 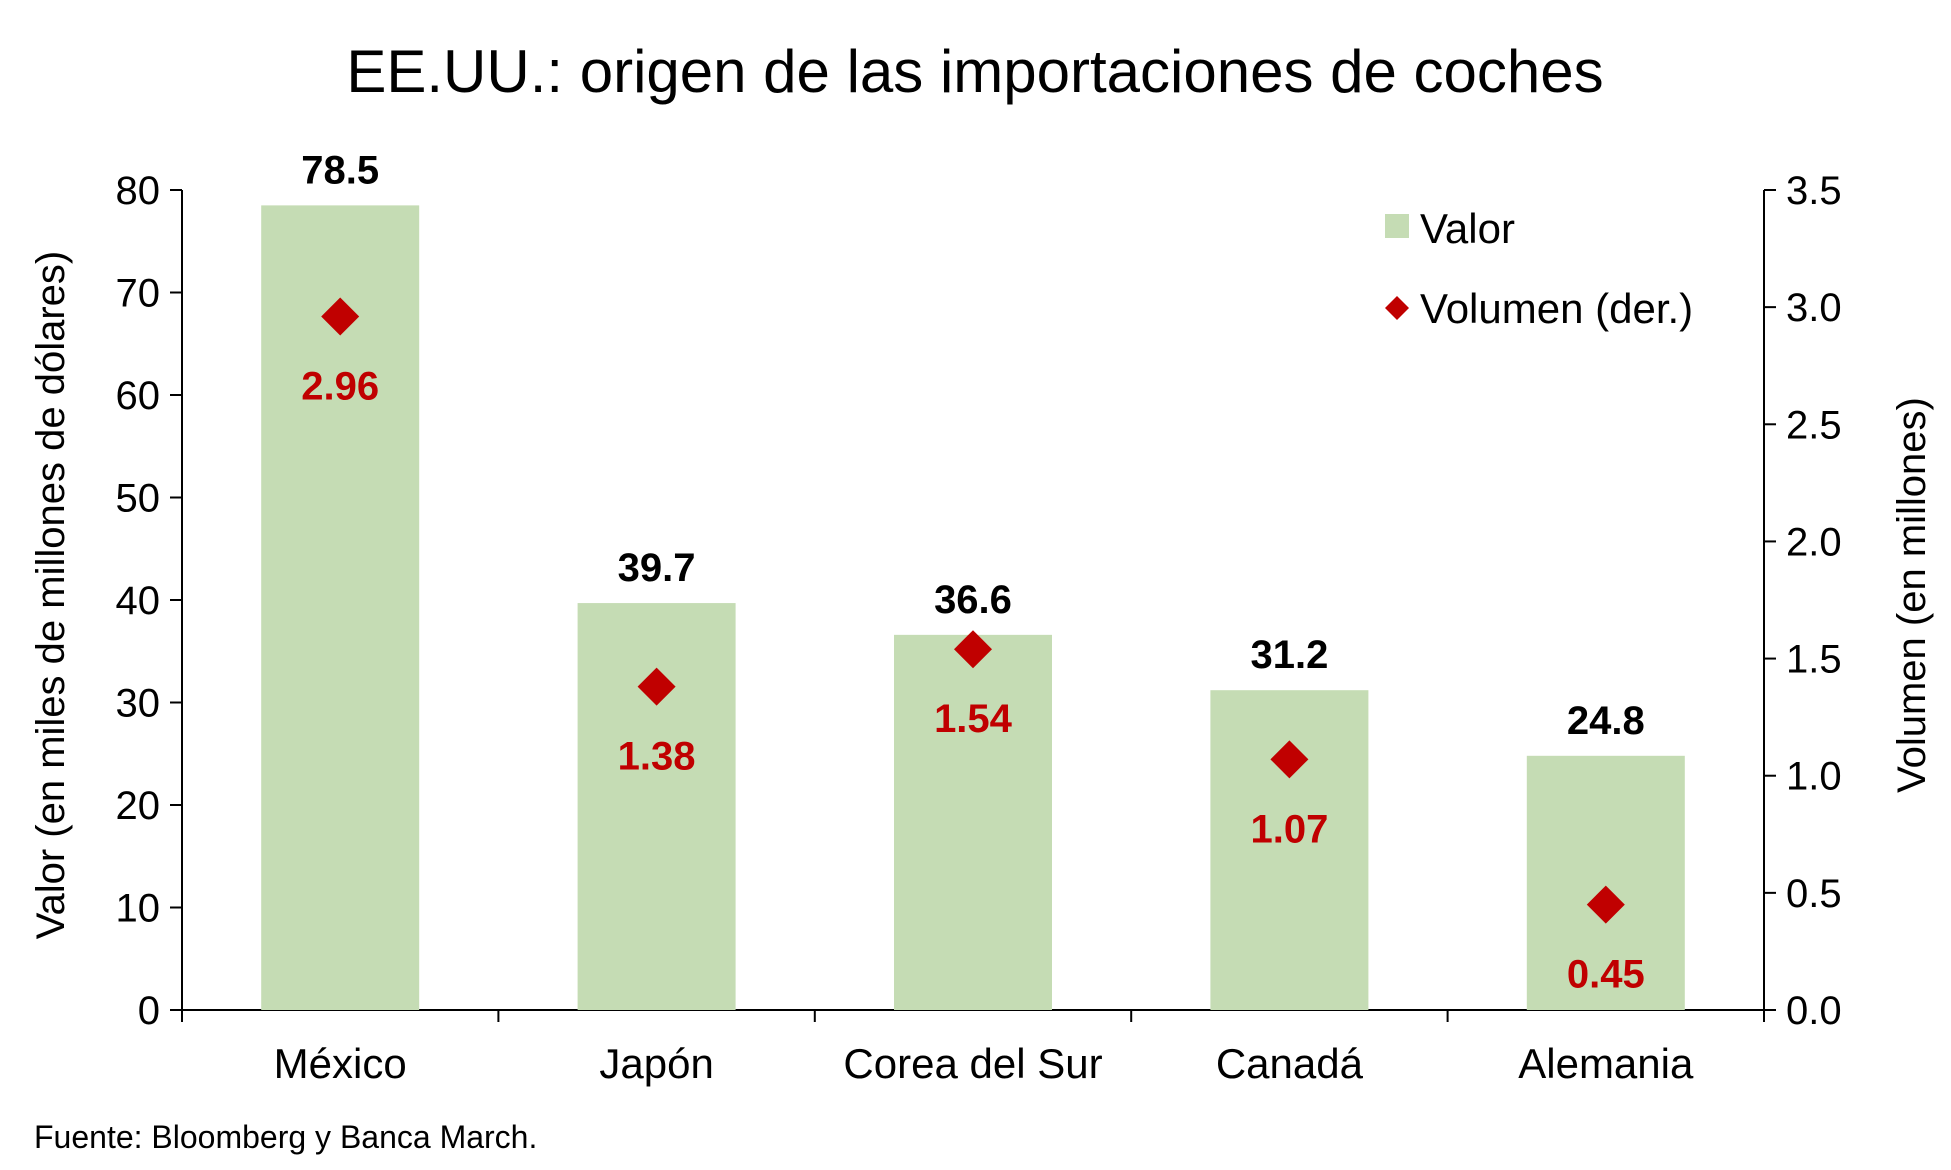 I want to click on volume-value-label: 2.96, so click(x=340, y=387).